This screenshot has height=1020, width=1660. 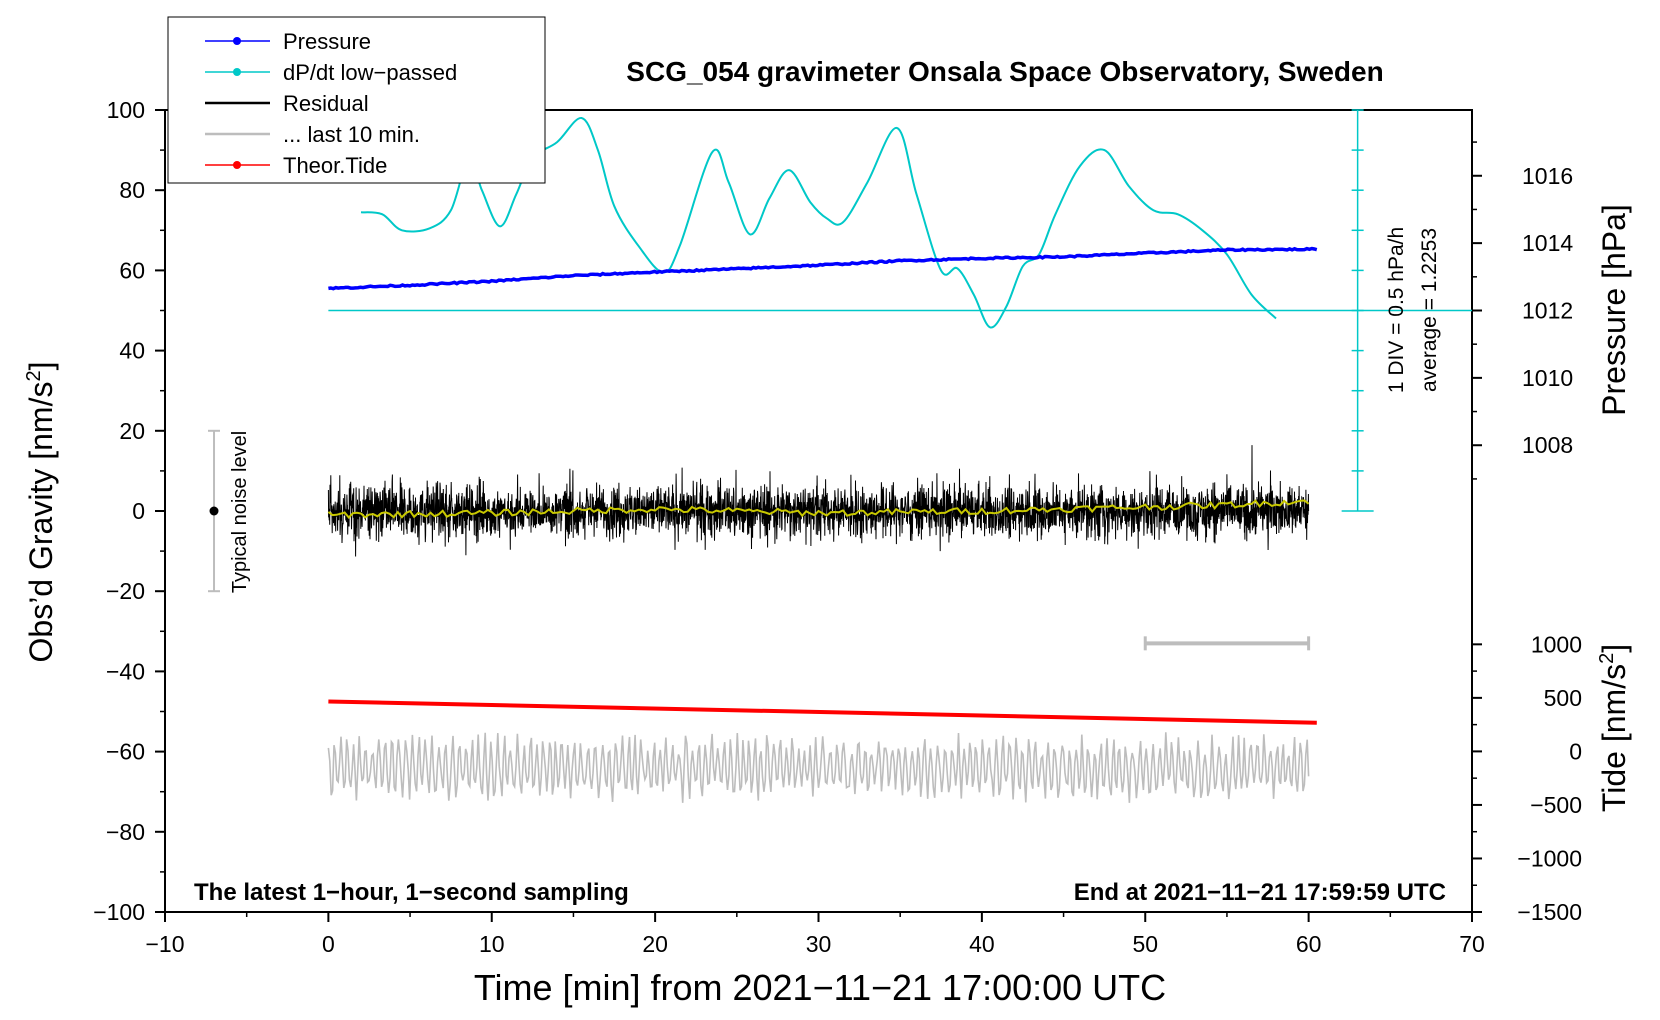 I want to click on x-tick-label: 40, so click(x=982, y=944).